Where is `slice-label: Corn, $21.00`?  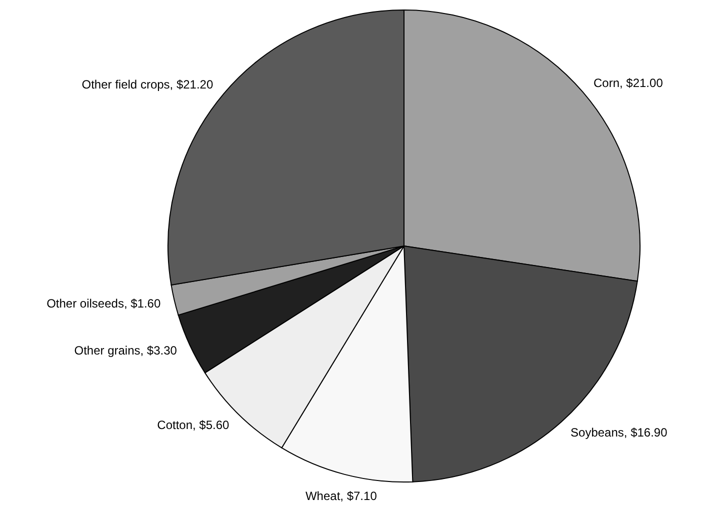
slice-label: Corn, $21.00 is located at coordinates (628, 83).